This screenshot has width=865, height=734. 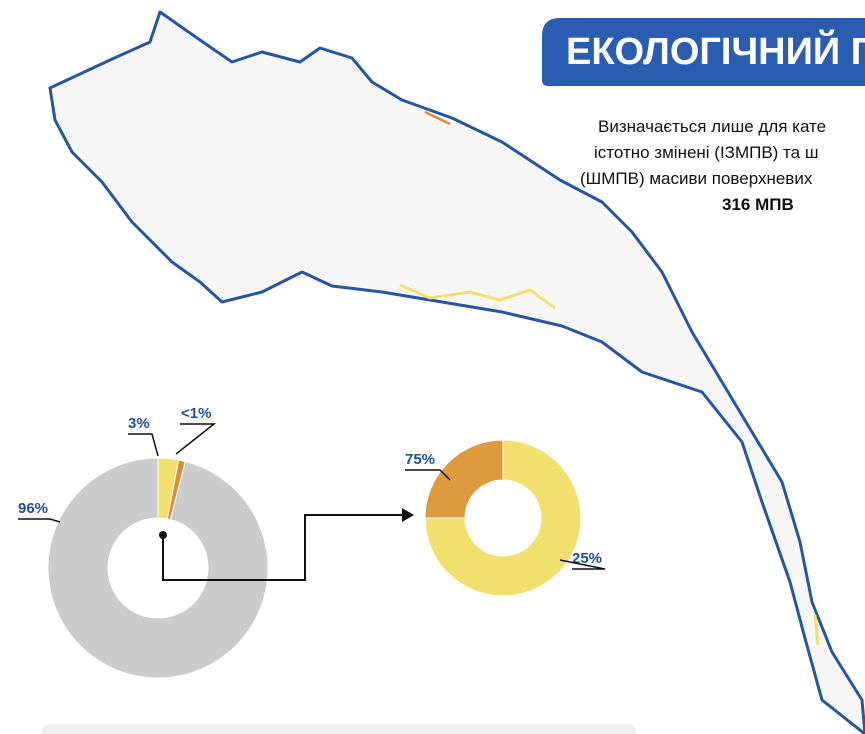 What do you see at coordinates (712, 126) in the screenshot?
I see `subtitle-line: Визначається лише для кате` at bounding box center [712, 126].